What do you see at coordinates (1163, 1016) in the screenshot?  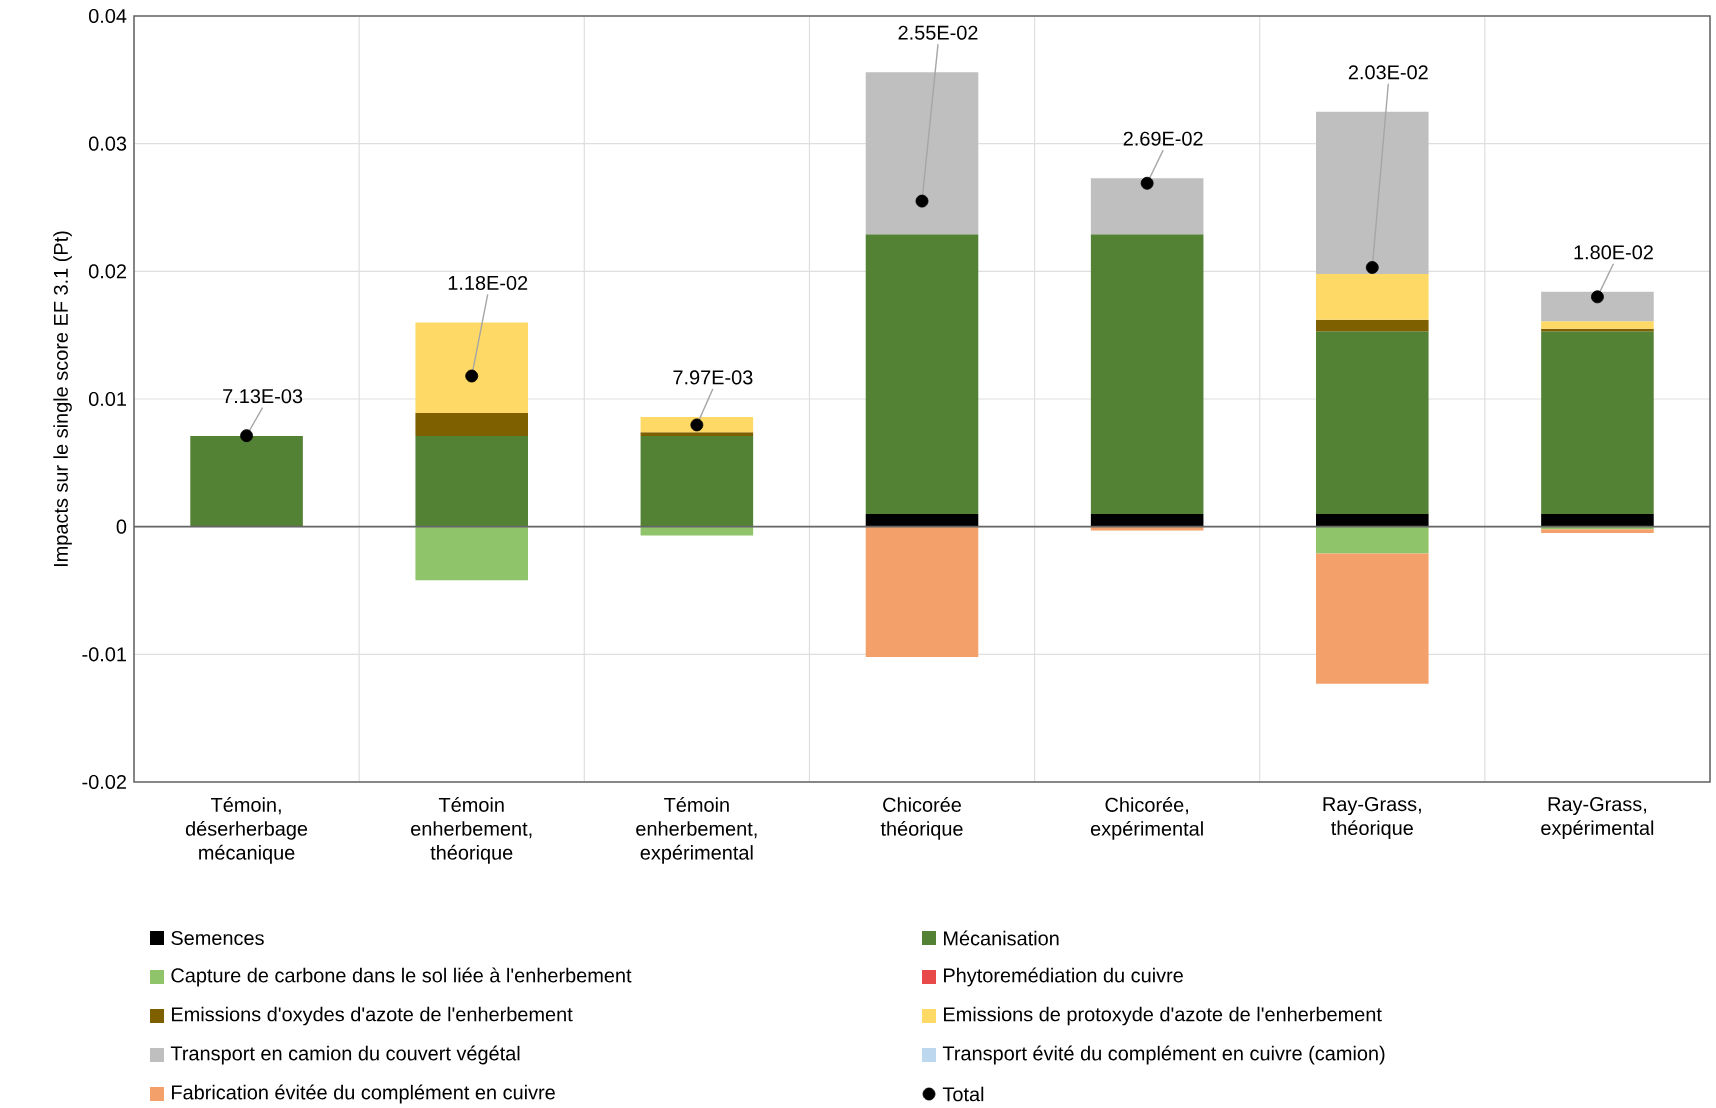 I see `legend-label: Emissions de protoxyde d'azote de l'enherbement` at bounding box center [1163, 1016].